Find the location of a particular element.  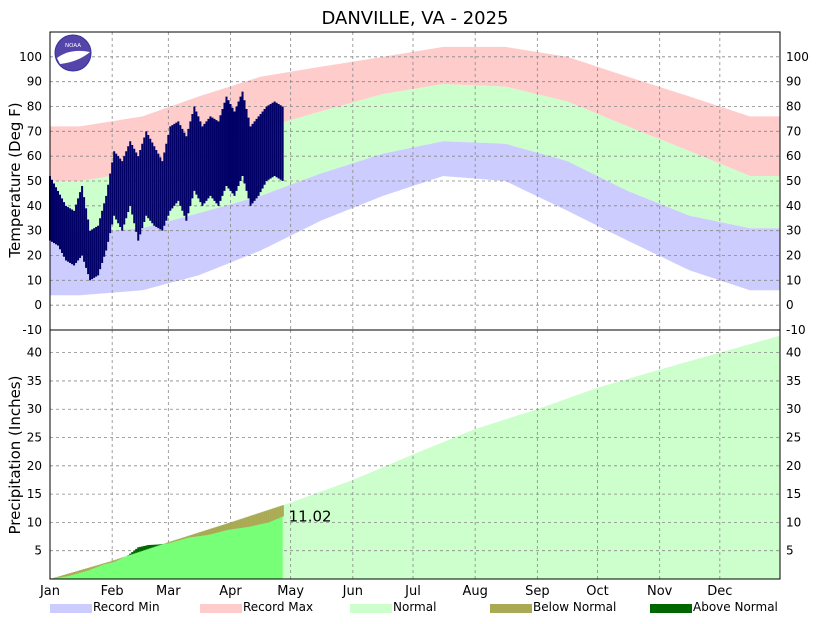

temperature-tick-label-right: 100 is located at coordinates (797, 57).